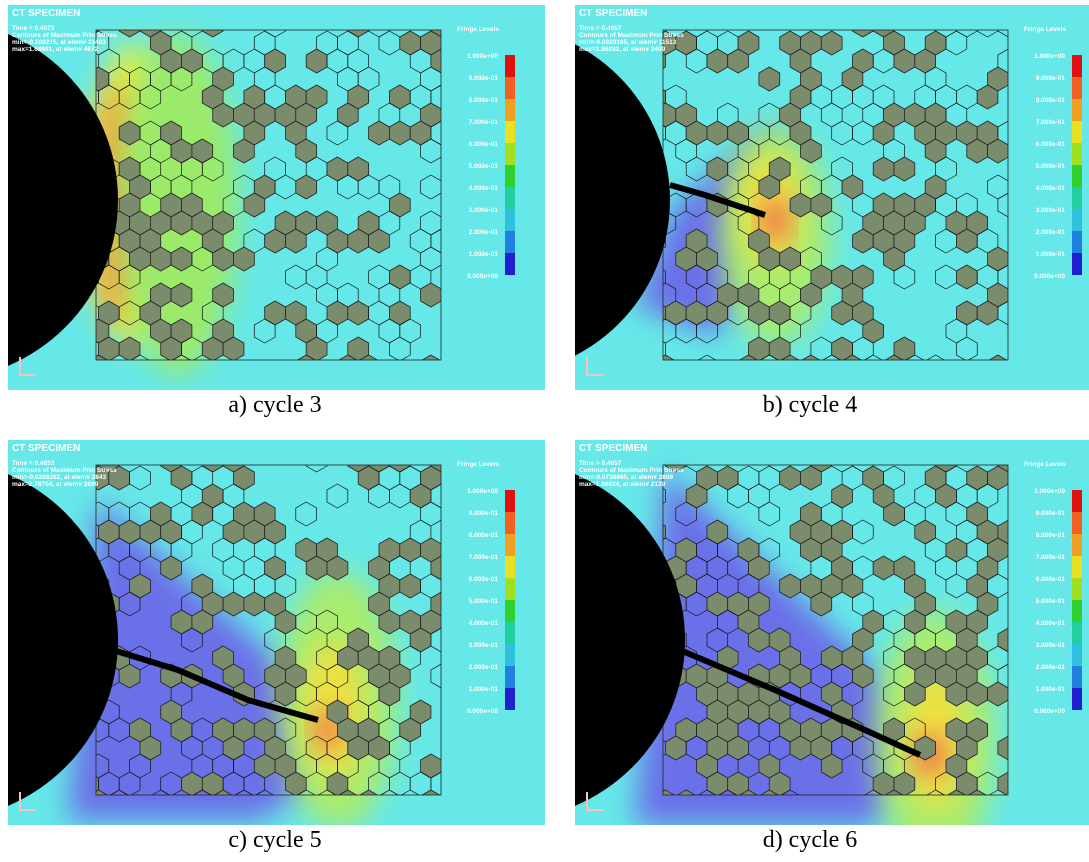 This screenshot has width=1089, height=862. I want to click on caption: a) cycle 3, so click(275, 405).